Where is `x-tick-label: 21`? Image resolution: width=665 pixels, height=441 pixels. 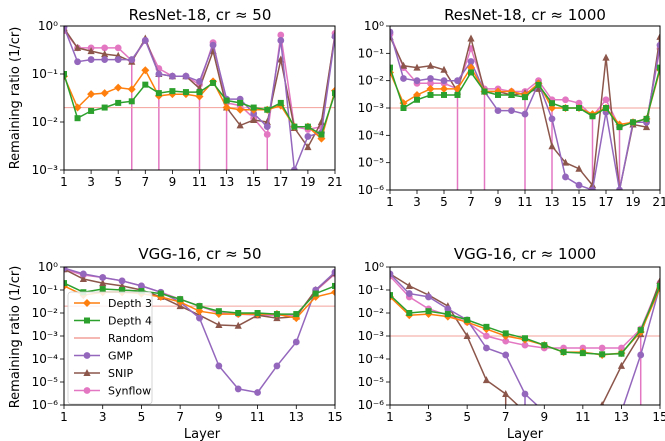
x-tick-label: 21 is located at coordinates (334, 182).